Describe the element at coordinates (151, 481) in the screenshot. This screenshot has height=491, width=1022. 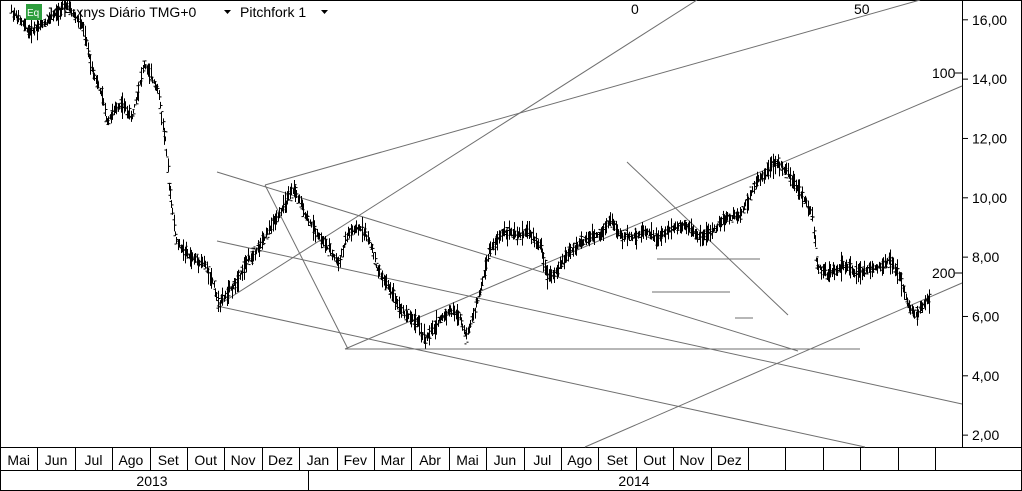
I see `year-label: 2013` at that location.